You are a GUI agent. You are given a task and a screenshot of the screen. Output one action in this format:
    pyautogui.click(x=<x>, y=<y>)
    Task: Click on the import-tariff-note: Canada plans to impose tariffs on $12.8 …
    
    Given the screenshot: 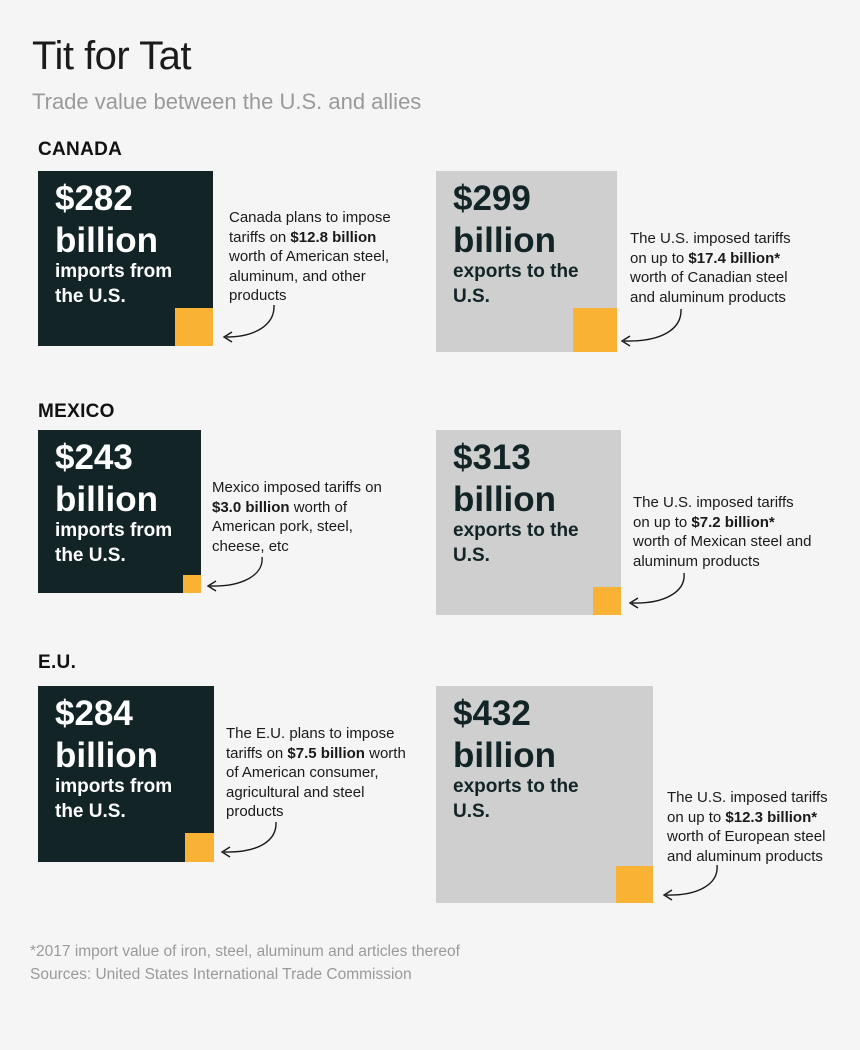 What is the action you would take?
    pyautogui.click(x=310, y=256)
    